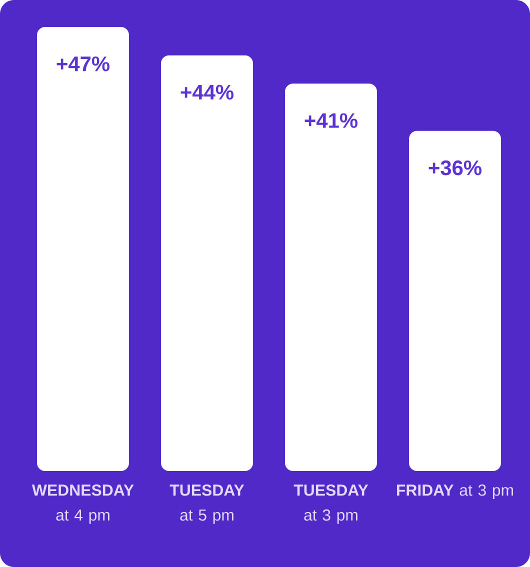 Image resolution: width=530 pixels, height=567 pixels. What do you see at coordinates (83, 64) in the screenshot?
I see `data-label: +47%` at bounding box center [83, 64].